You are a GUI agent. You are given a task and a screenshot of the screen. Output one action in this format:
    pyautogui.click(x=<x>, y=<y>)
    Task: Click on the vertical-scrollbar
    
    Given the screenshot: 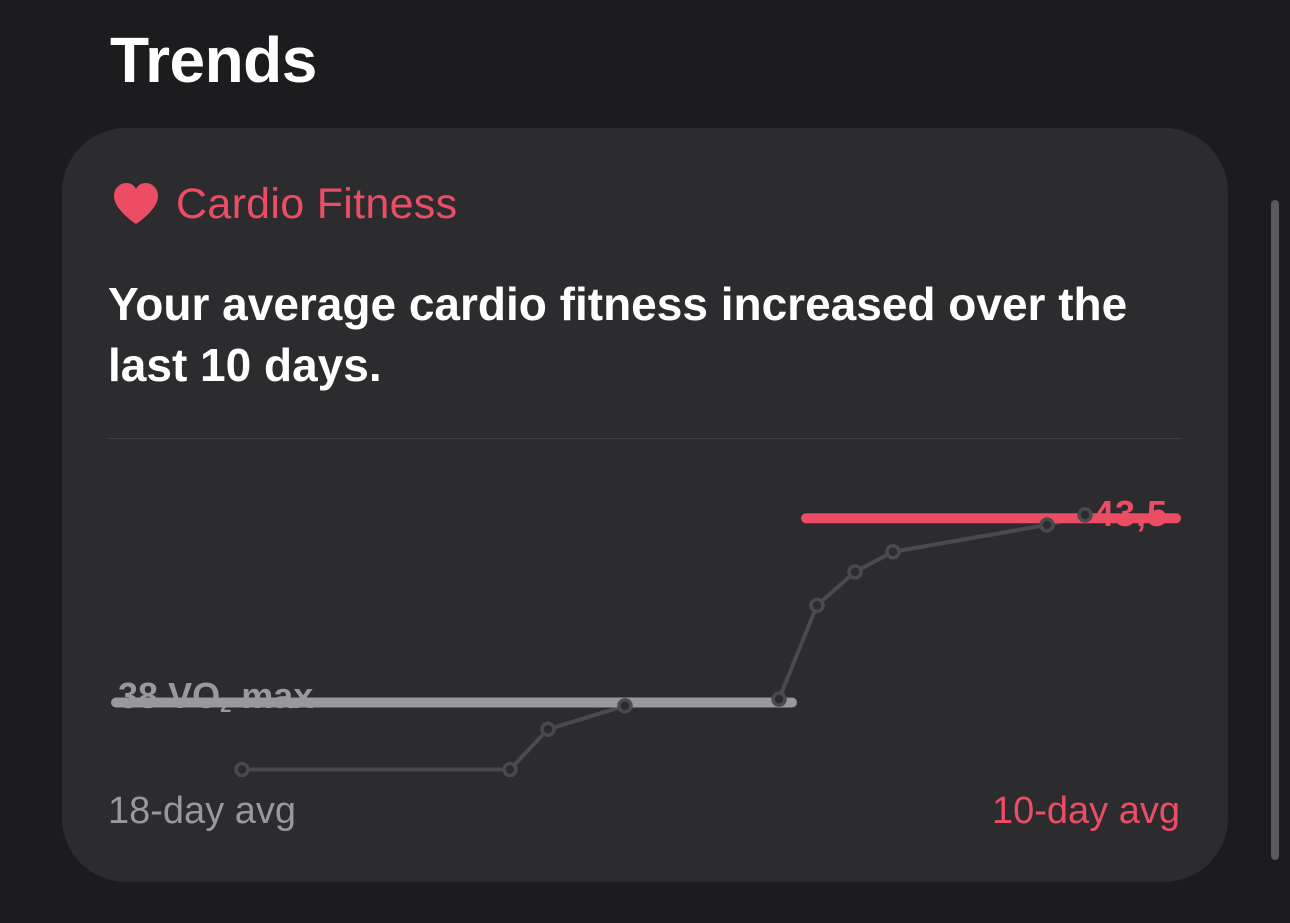 What is the action you would take?
    pyautogui.click(x=1275, y=530)
    